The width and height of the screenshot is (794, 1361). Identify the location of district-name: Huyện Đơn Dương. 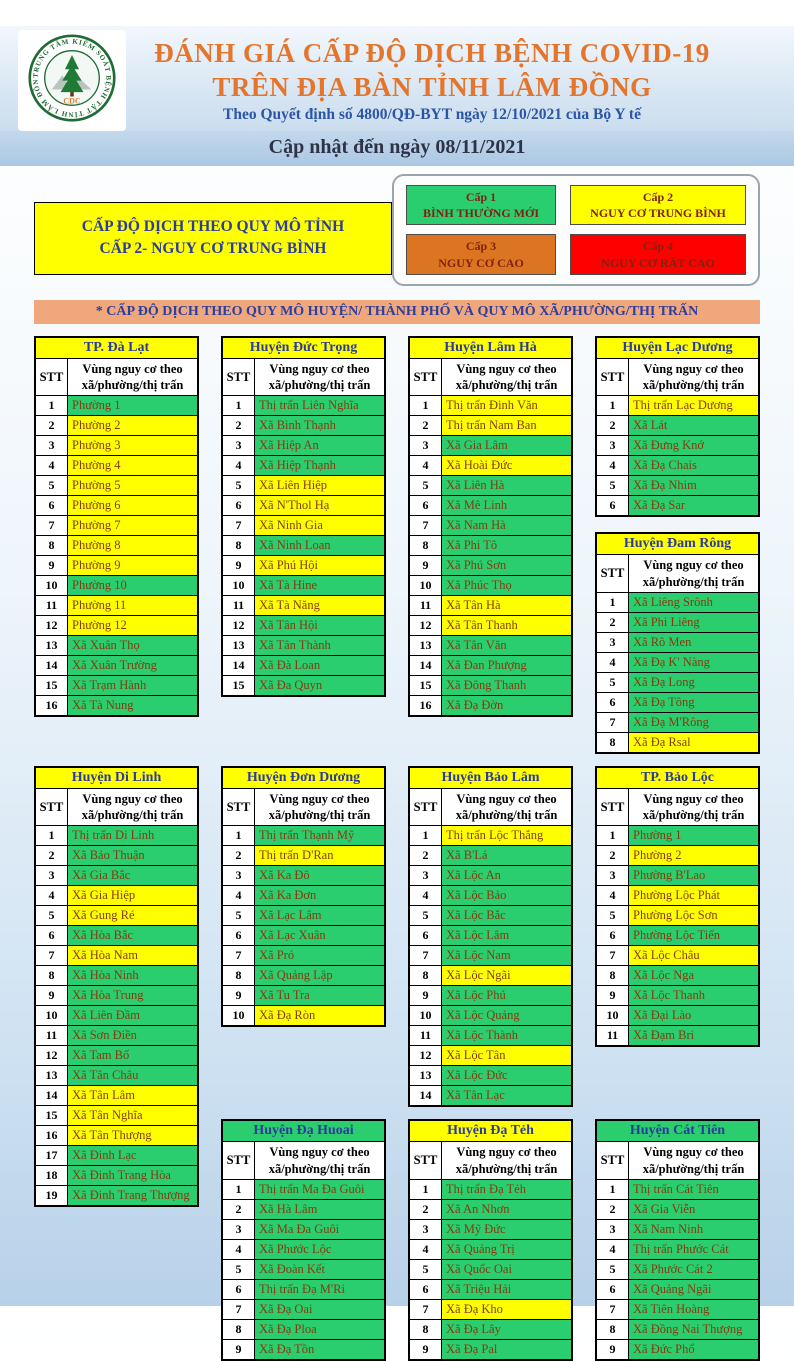
(303, 777).